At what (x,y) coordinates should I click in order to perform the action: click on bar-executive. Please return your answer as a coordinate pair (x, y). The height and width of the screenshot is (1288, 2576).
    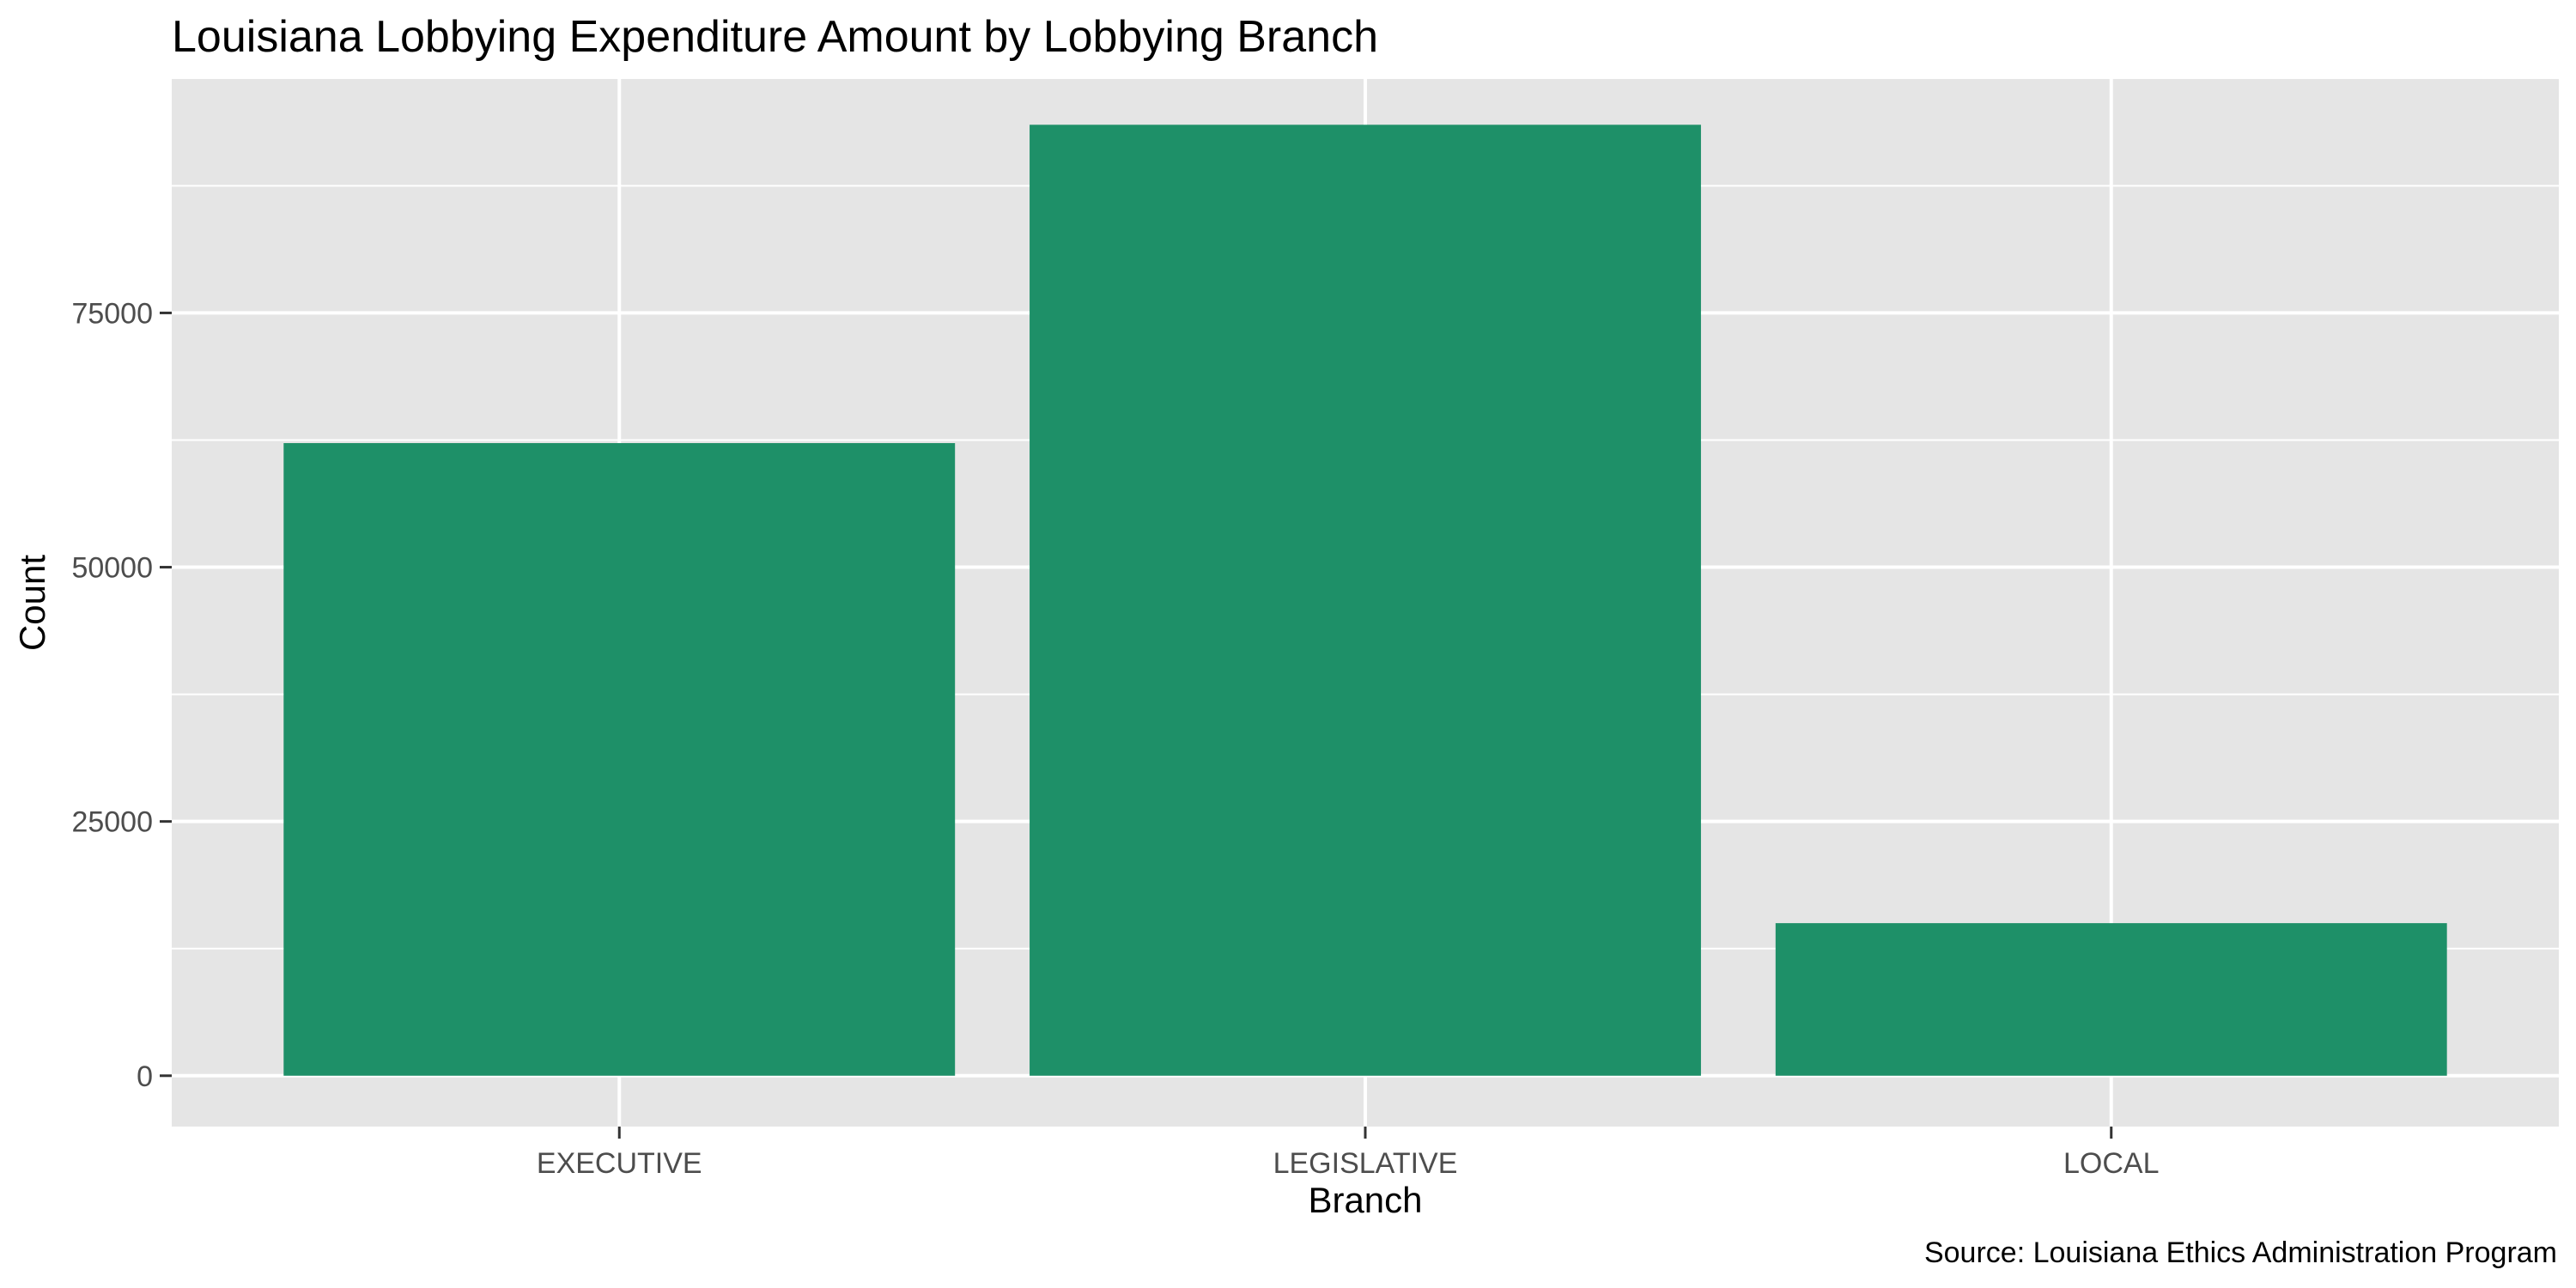
    Looking at the image, I should click on (619, 759).